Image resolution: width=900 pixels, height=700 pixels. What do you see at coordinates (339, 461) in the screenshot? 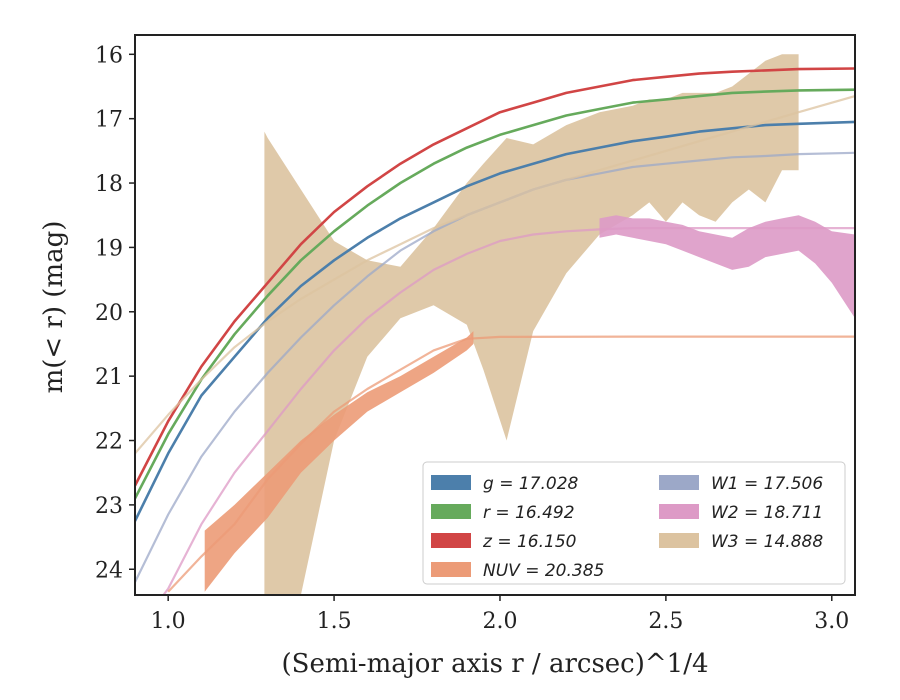
I see `band-nuv` at bounding box center [339, 461].